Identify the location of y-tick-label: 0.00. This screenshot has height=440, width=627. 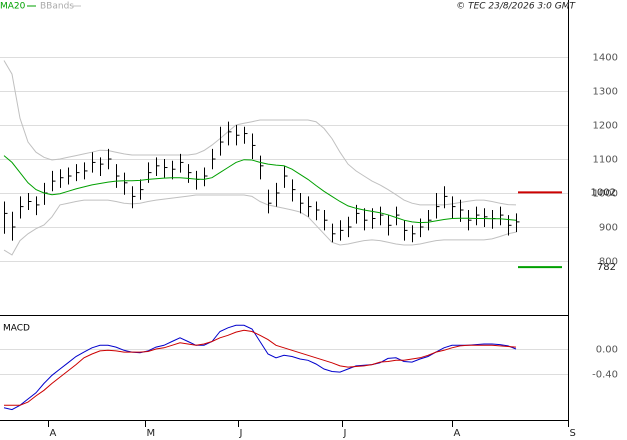
(607, 350).